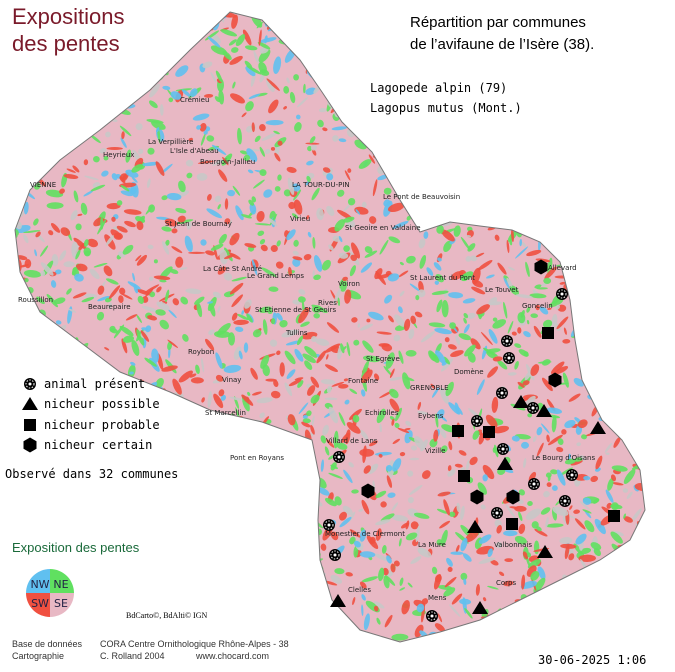  What do you see at coordinates (170, 142) in the screenshot?
I see `place: La Verpillière` at bounding box center [170, 142].